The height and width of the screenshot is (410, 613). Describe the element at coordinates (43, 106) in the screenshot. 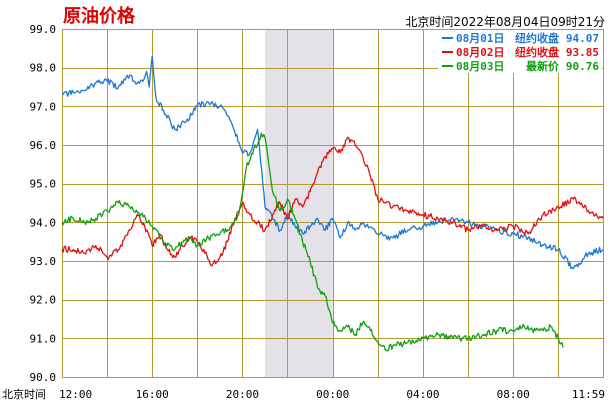

I see `y-tick-label: 97.0` at that location.